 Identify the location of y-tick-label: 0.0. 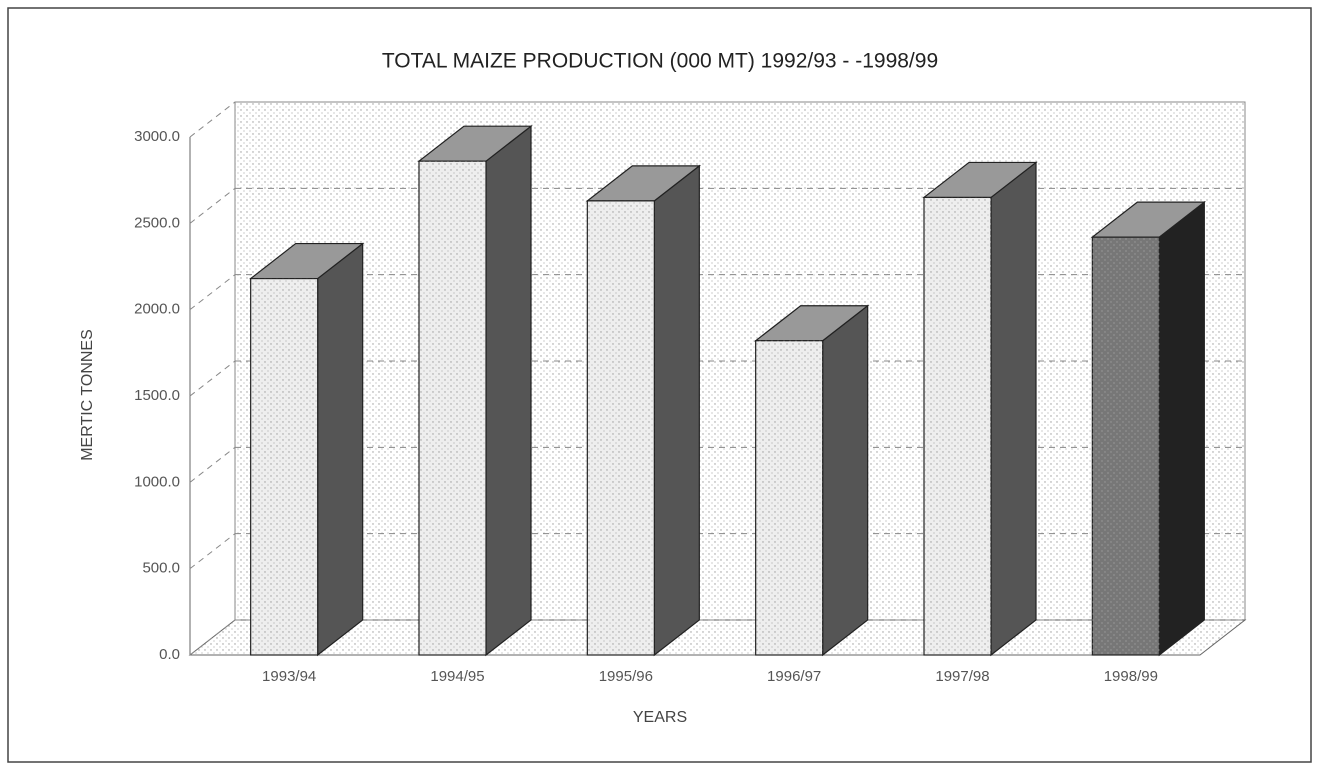
(169, 654).